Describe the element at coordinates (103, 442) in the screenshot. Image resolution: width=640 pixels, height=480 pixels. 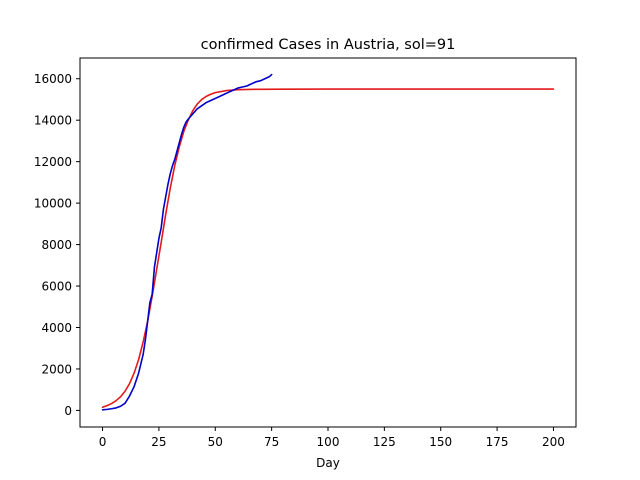
I see `x-tick-label: 0` at that location.